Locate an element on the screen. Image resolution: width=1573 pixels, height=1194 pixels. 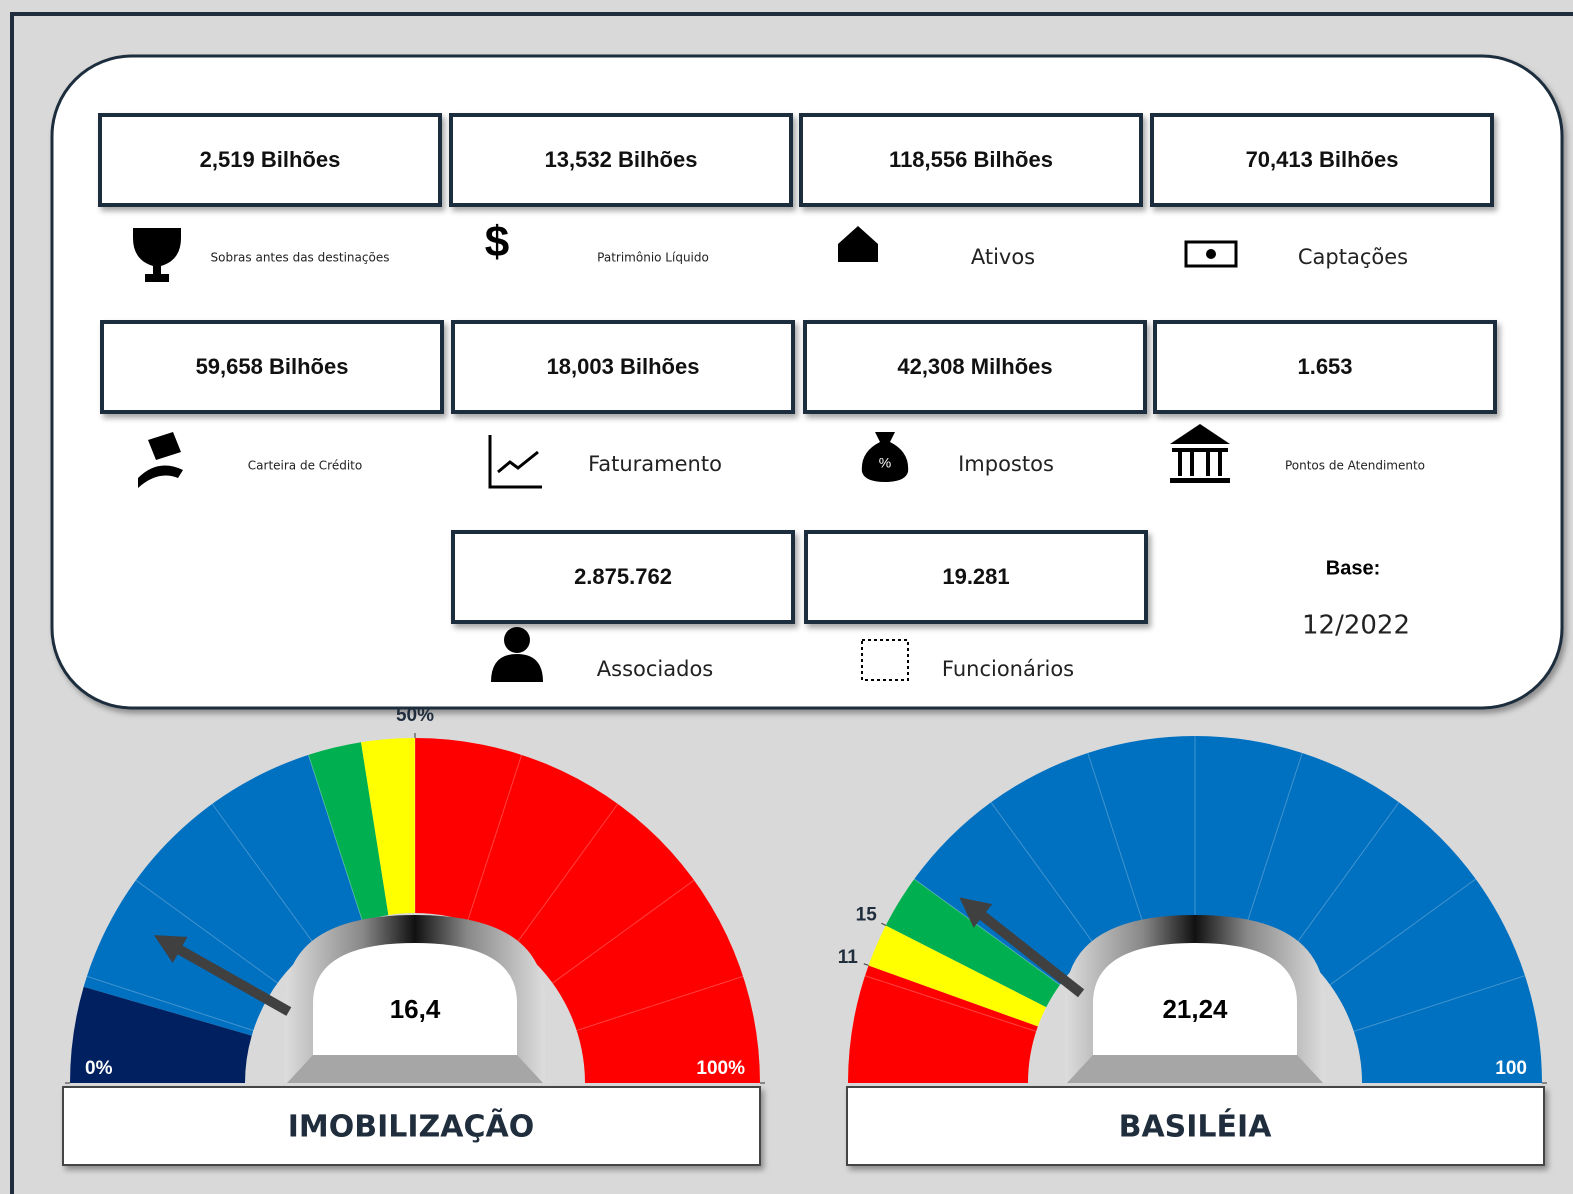
gauge-tick-label: 100 is located at coordinates (1511, 1068).